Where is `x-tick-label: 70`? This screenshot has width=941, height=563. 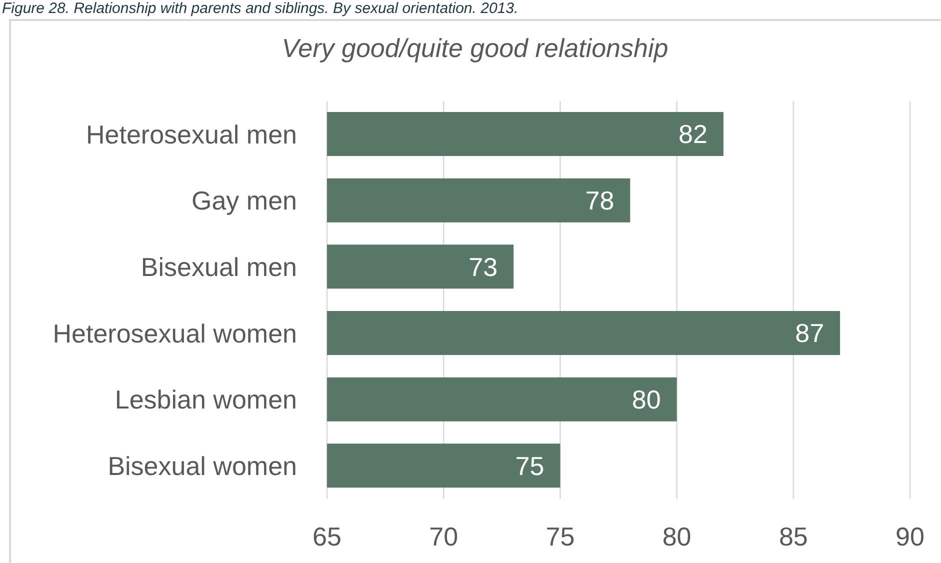
x-tick-label: 70 is located at coordinates (443, 536).